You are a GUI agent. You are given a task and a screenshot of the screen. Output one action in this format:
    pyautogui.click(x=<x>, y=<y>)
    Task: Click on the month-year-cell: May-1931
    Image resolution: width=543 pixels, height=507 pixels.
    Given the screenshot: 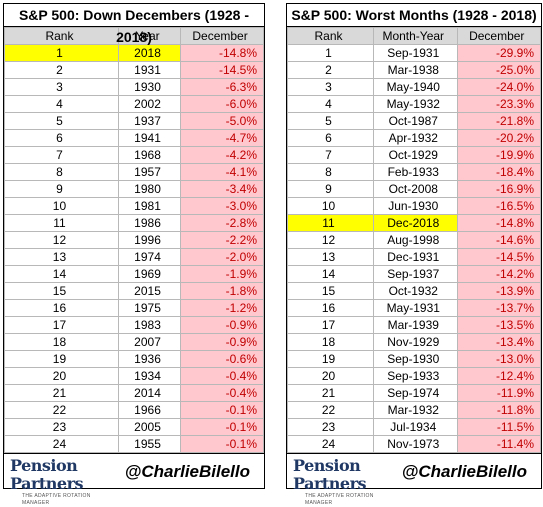 What is the action you would take?
    pyautogui.click(x=415, y=308)
    